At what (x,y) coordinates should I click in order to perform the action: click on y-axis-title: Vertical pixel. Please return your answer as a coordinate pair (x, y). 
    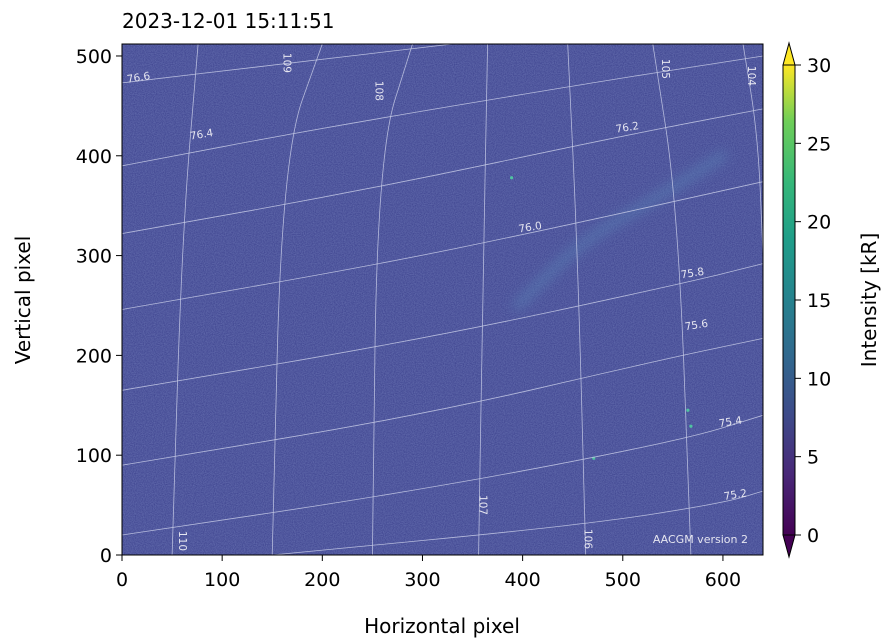
    Looking at the image, I should click on (23, 300).